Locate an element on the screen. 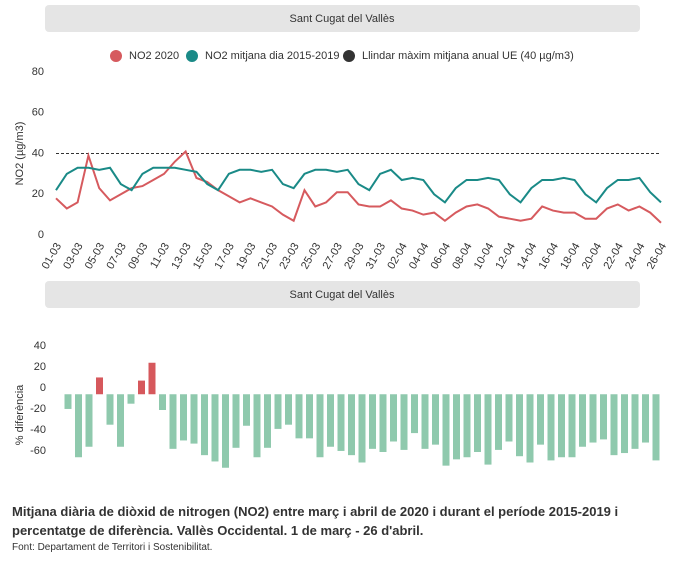 The width and height of the screenshot is (680, 563). x-tick-label: 31-03 is located at coordinates (376, 256).